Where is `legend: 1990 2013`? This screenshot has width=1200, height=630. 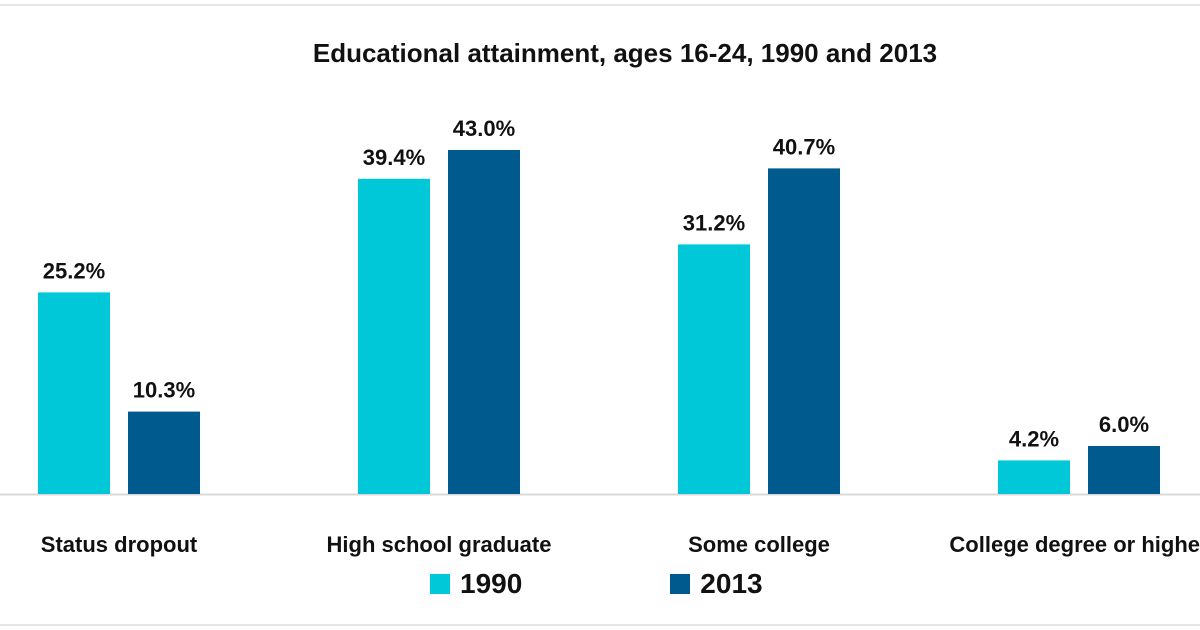
legend: 1990 2013 is located at coordinates (670, 584).